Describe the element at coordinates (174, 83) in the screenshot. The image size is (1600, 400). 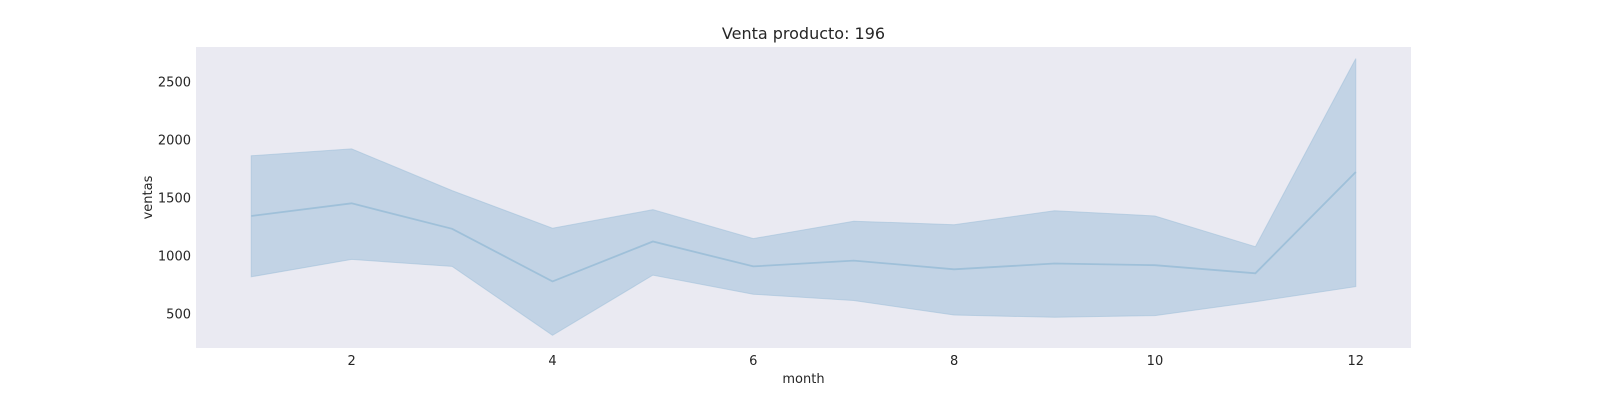
I see `y-tick-label: 2500` at that location.